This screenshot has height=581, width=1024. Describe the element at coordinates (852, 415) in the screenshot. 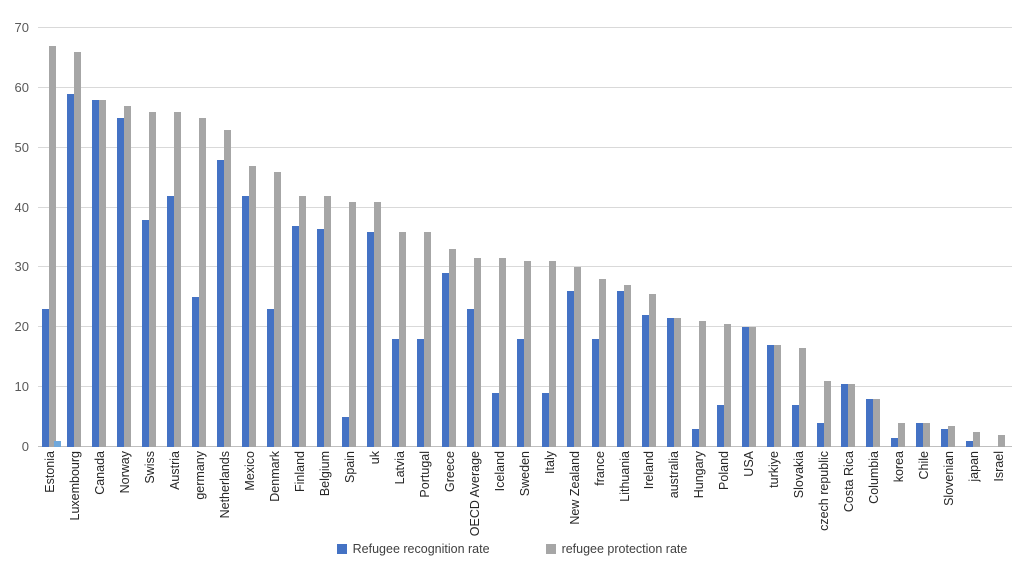

I see `protection-bar-costa-rica` at that location.